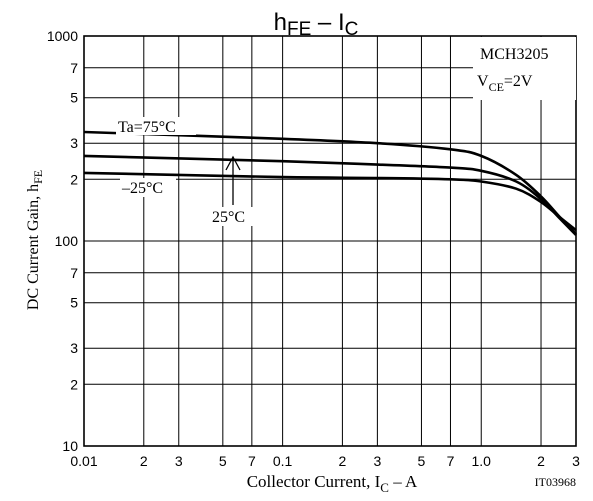 The image size is (593, 501). What do you see at coordinates (514, 54) in the screenshot?
I see `part-number: MCH3205` at bounding box center [514, 54].